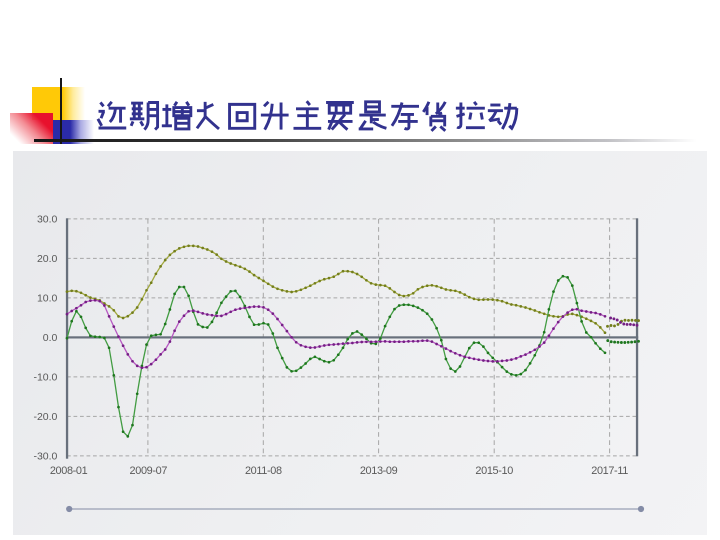 The width and height of the screenshot is (720, 540). I want to click on svg-text: 2008-01, so click(69, 471).